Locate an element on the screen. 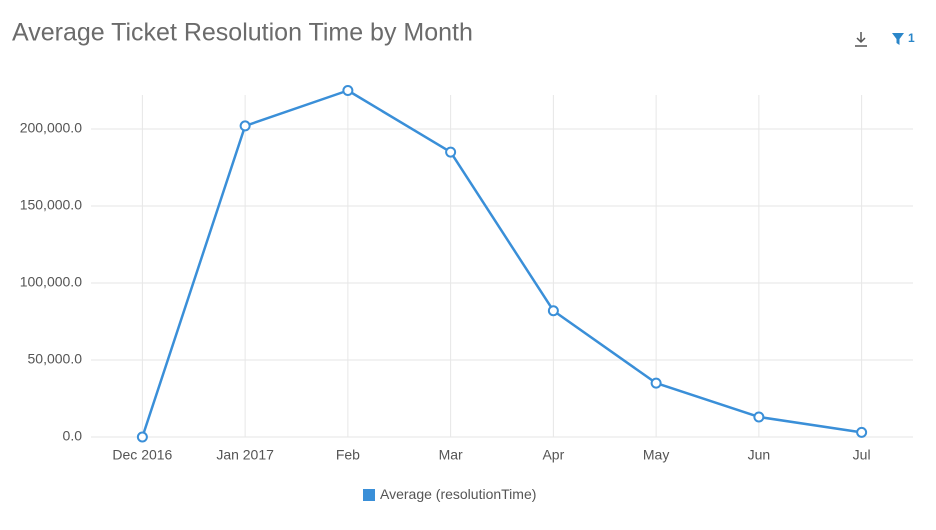 This screenshot has width=936, height=530. x-tick-label: May is located at coordinates (656, 455).